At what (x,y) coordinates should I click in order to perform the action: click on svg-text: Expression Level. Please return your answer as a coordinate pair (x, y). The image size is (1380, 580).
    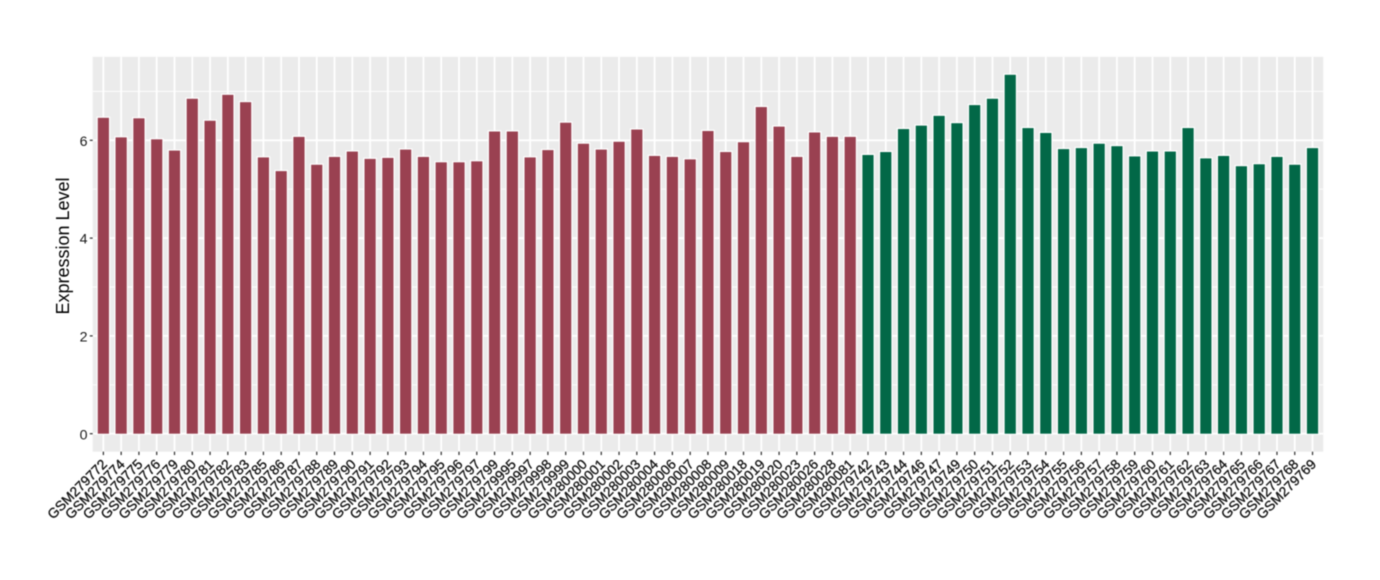
    Looking at the image, I should click on (63, 245).